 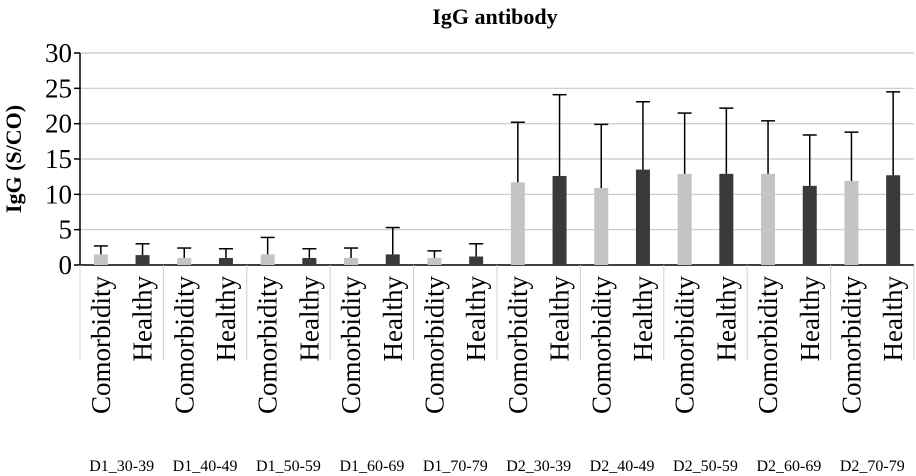 What do you see at coordinates (66, 265) in the screenshot?
I see `y-tick-label: 0` at bounding box center [66, 265].